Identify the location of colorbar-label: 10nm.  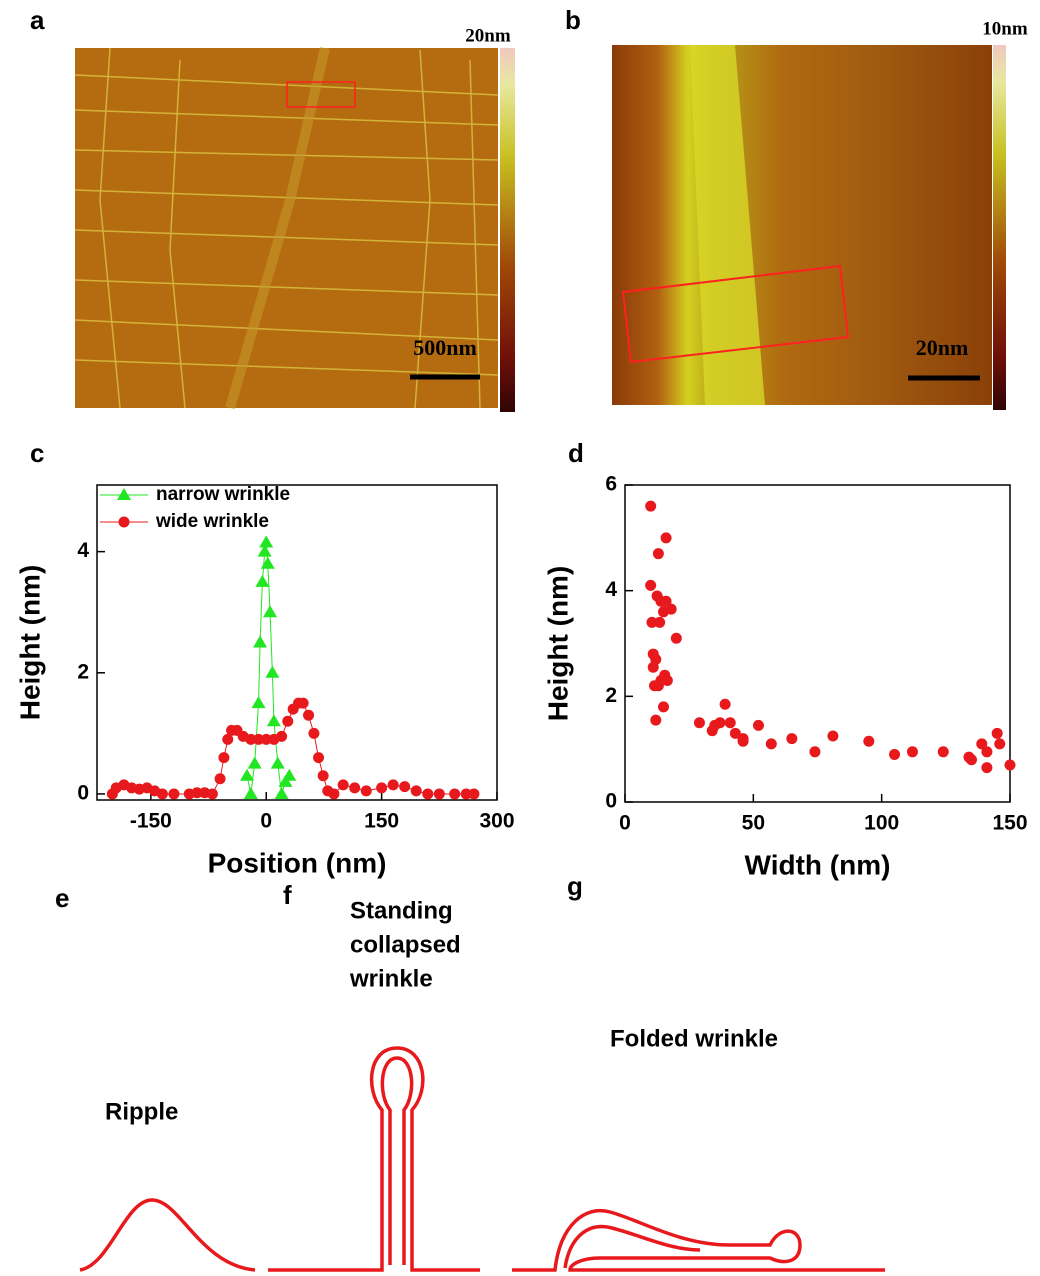
(1005, 28).